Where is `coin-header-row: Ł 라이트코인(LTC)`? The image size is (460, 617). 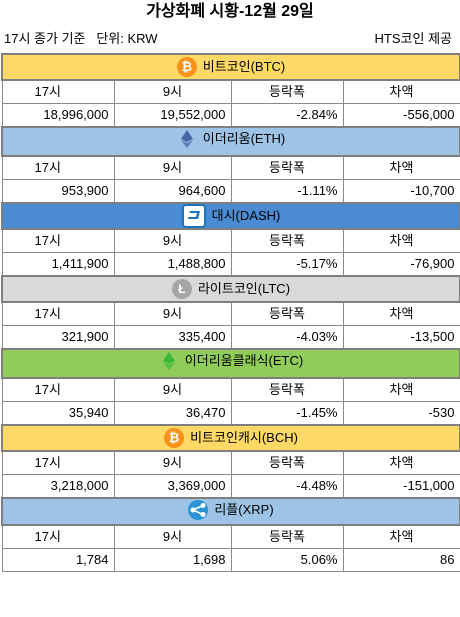
coin-header-row: Ł 라이트코인(LTC) is located at coordinates (230, 289).